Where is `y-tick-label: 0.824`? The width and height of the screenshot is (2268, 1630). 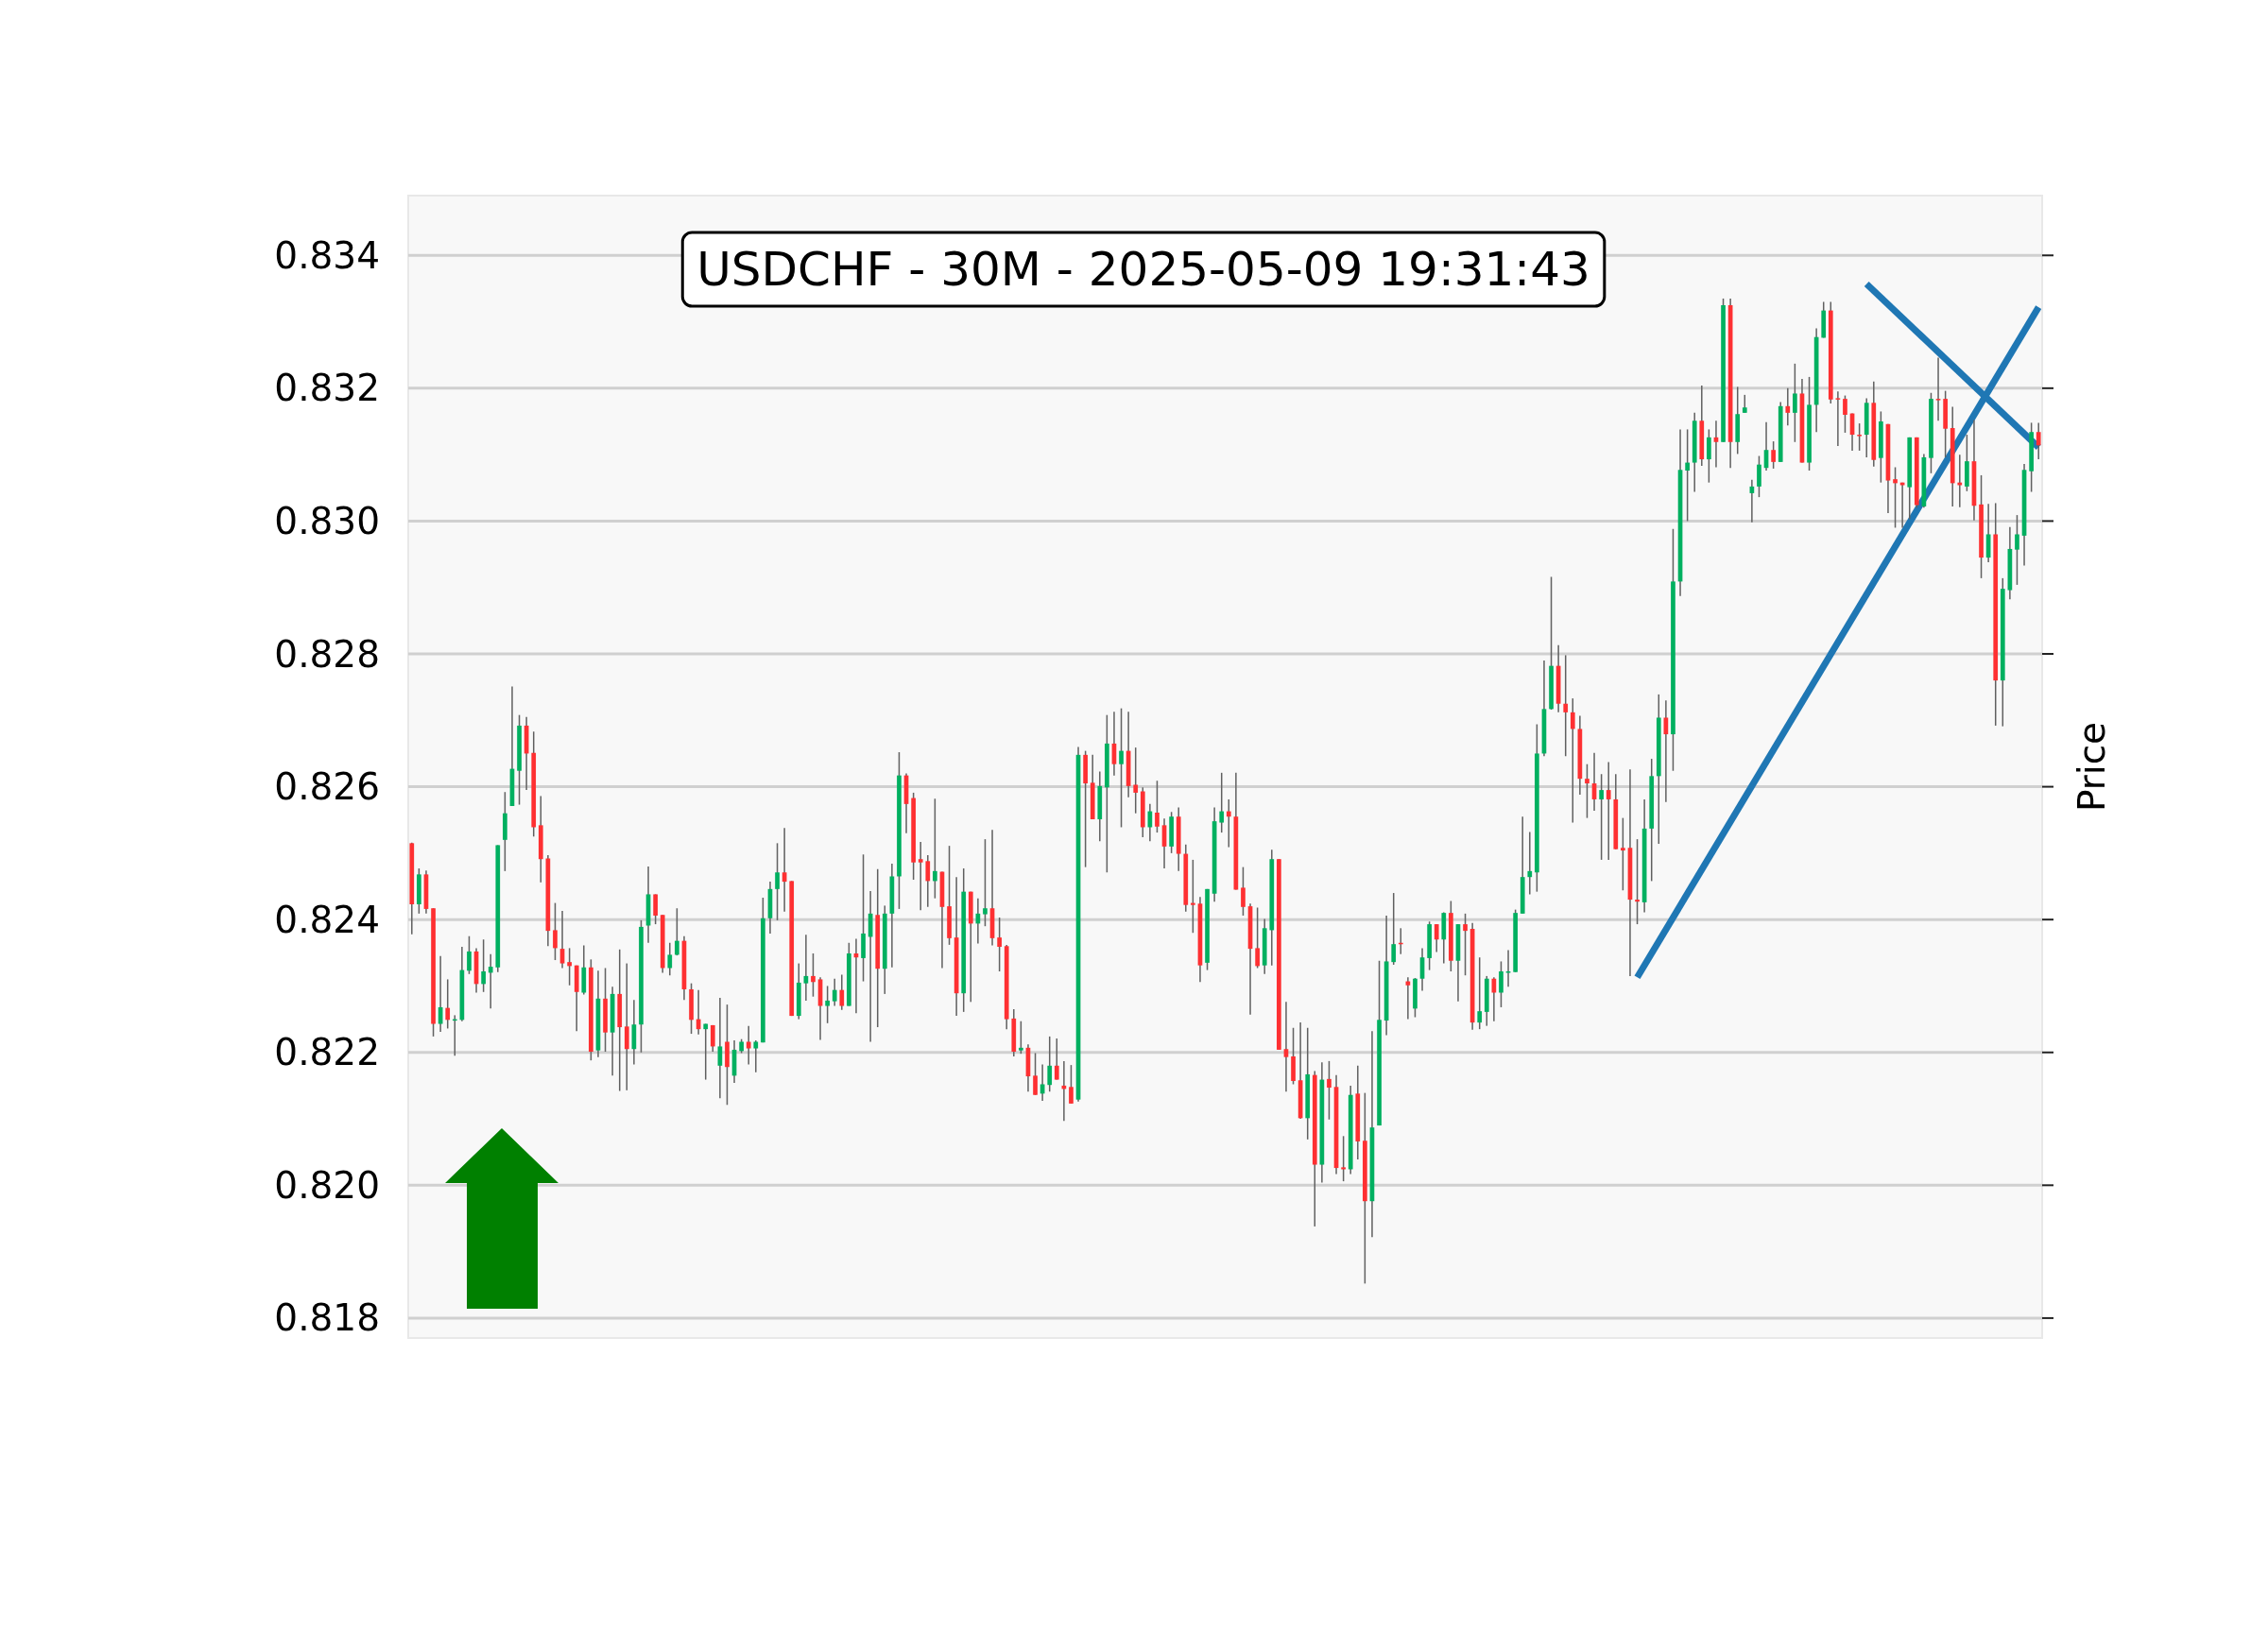 y-tick-label: 0.824 is located at coordinates (327, 920).